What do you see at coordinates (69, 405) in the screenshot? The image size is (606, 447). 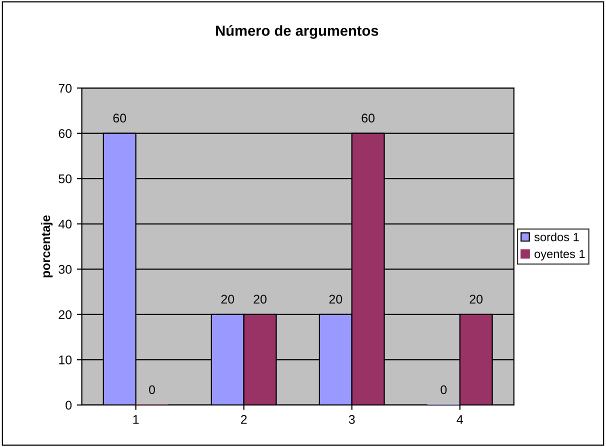 I see `y-tick-label: 0` at bounding box center [69, 405].